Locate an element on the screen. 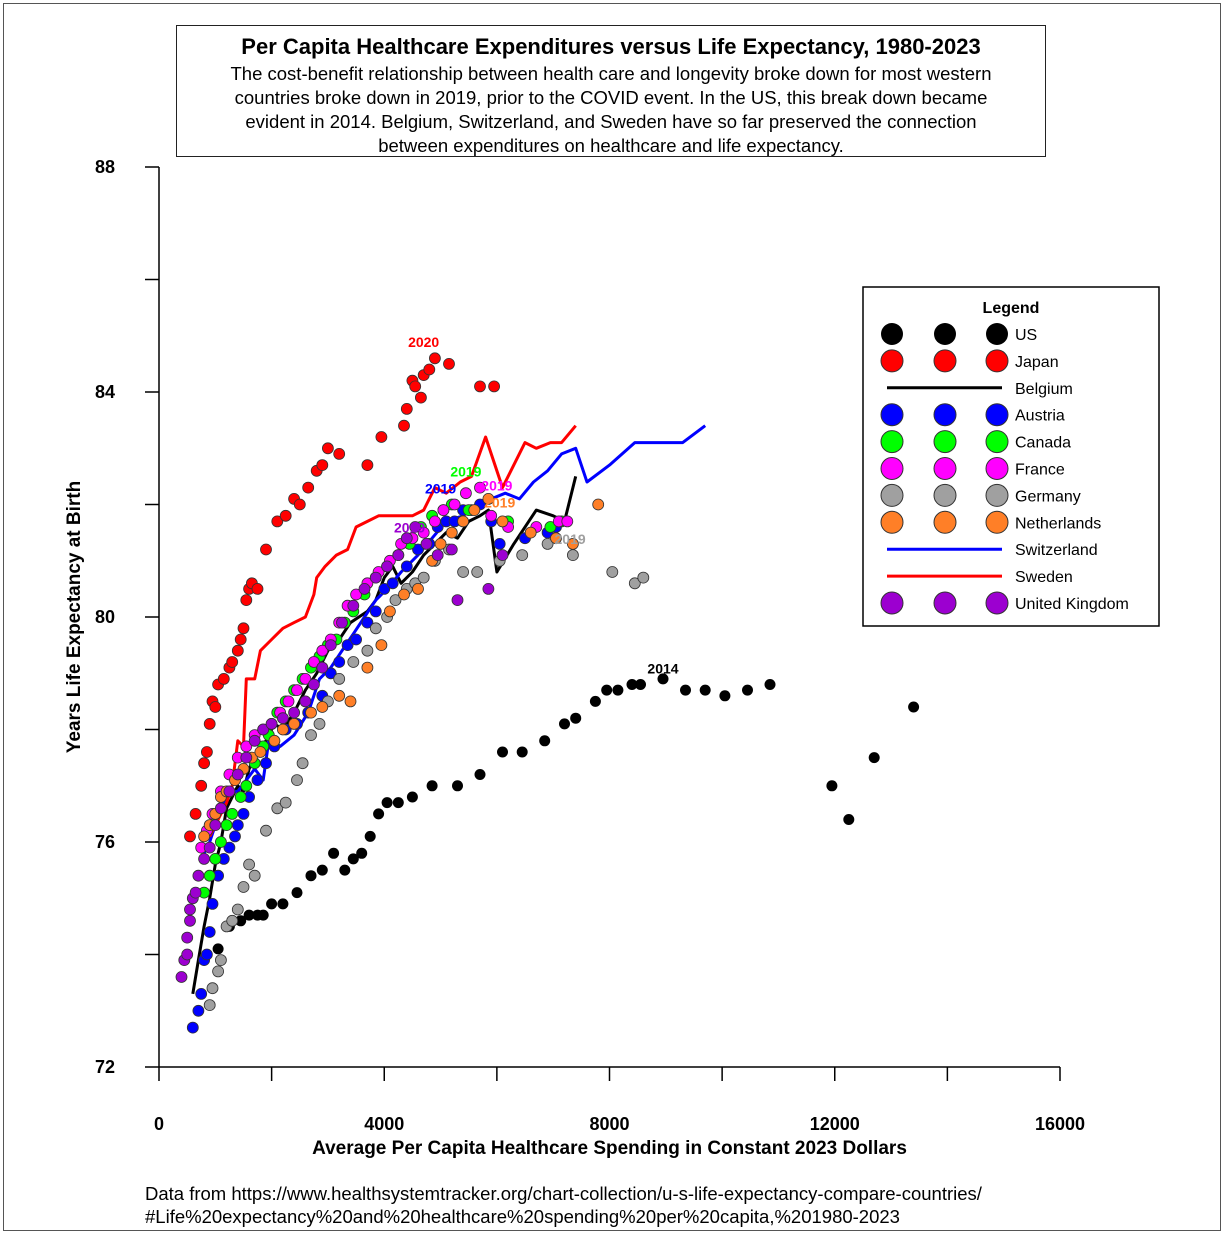 The width and height of the screenshot is (1226, 1237). y-tick-label: 80 is located at coordinates (105, 617).